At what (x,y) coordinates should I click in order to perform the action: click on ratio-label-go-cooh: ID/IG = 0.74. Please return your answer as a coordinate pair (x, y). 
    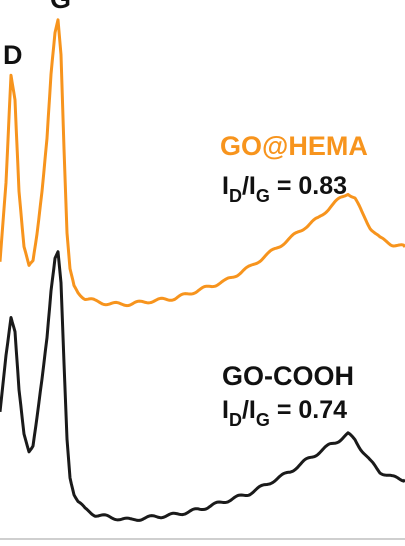
    Looking at the image, I should click on (284, 413).